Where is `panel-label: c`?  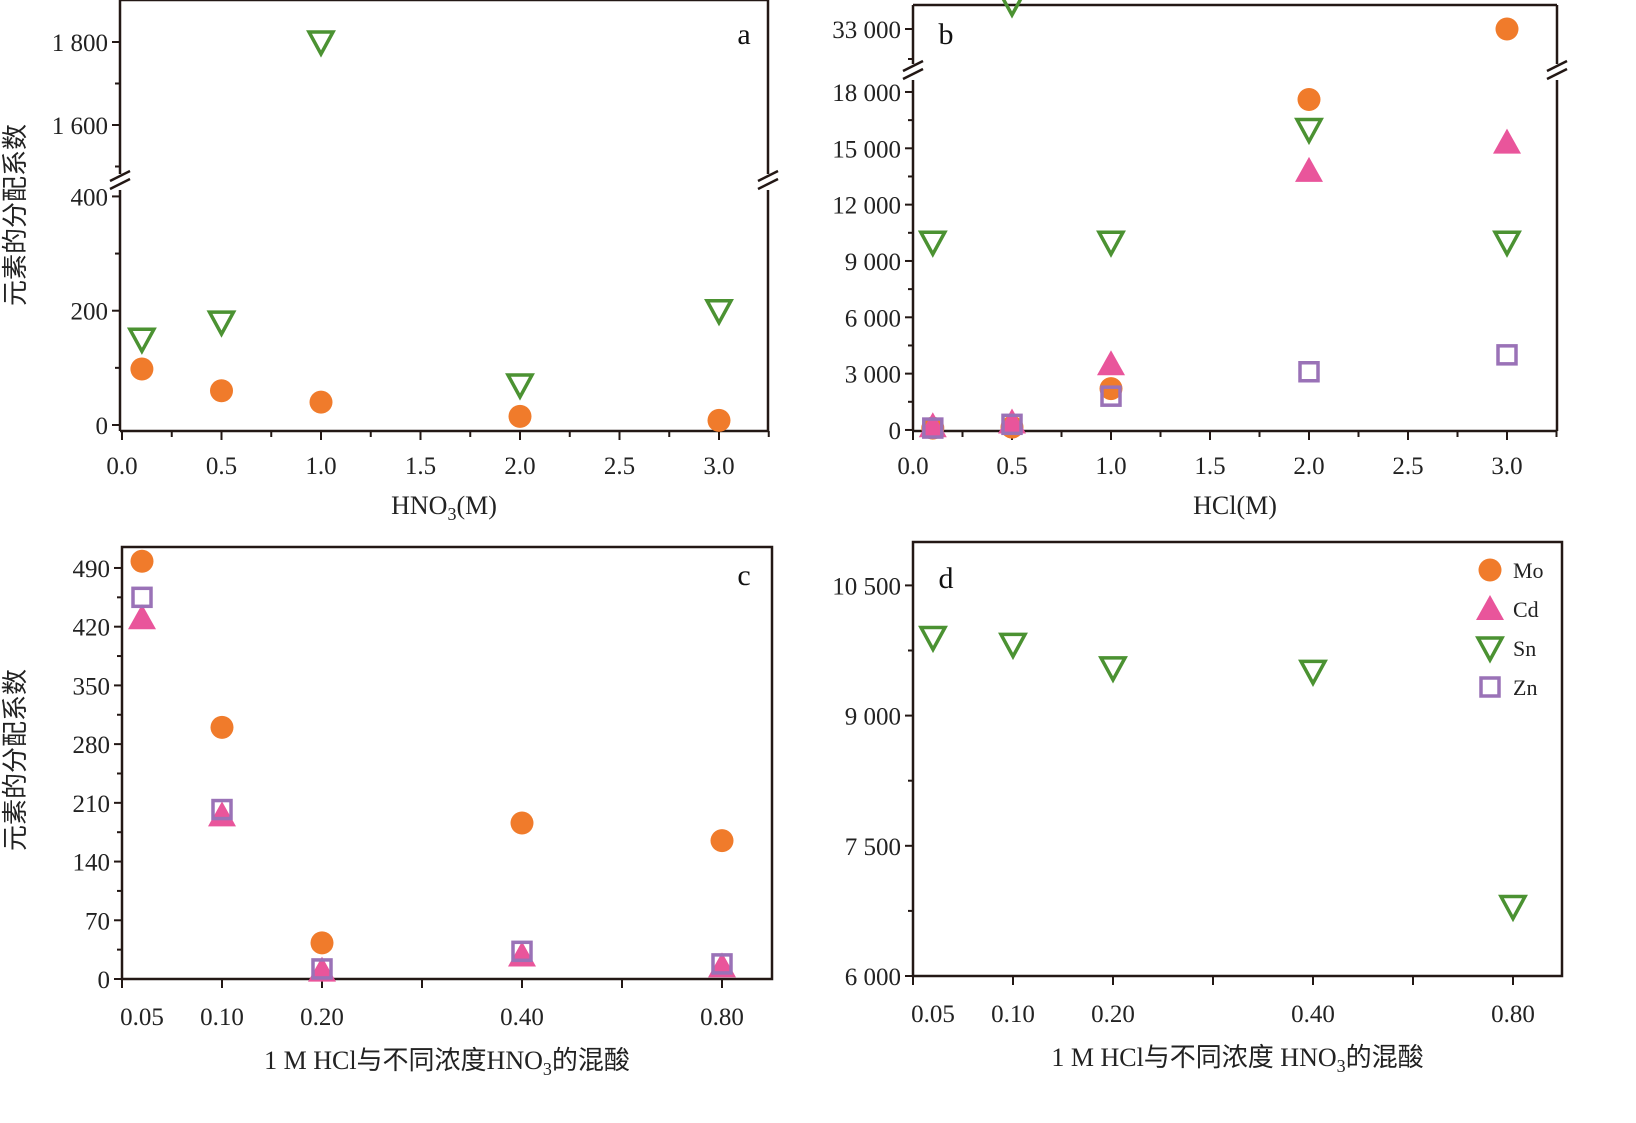
panel-label: c is located at coordinates (743, 575).